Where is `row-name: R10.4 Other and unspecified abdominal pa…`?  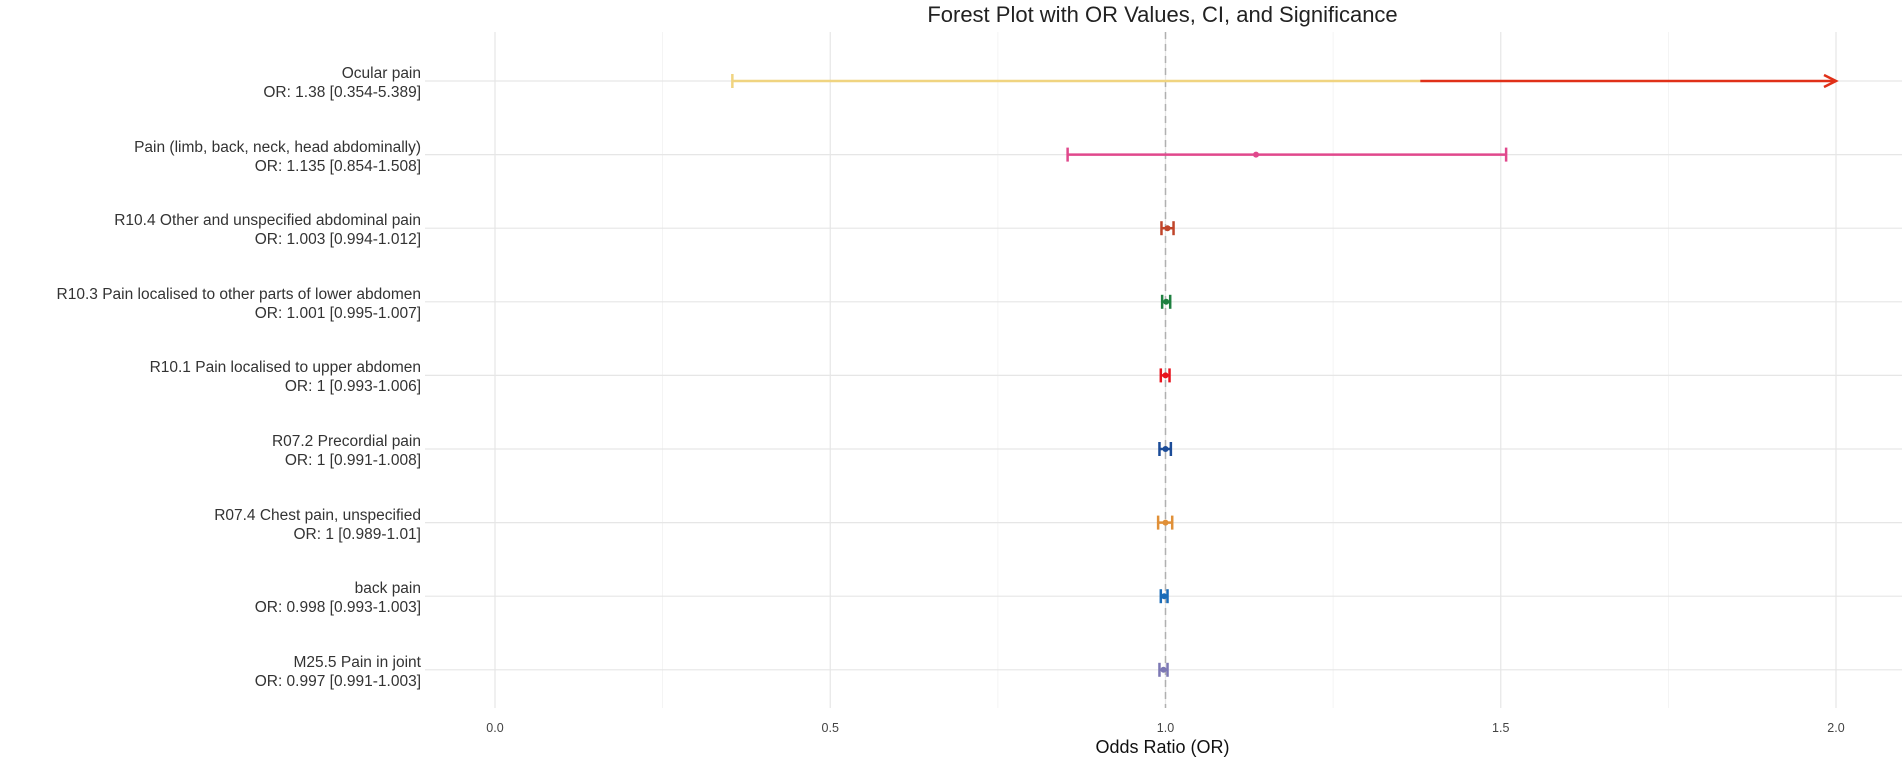
row-name: R10.4 Other and unspecified abdominal pa… is located at coordinates (267, 221).